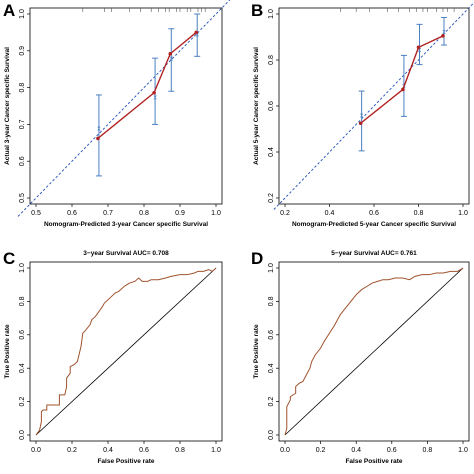  Describe the element at coordinates (374, 253) in the screenshot. I see `chart-title: 5−year Survival AUC= 0.761` at that location.